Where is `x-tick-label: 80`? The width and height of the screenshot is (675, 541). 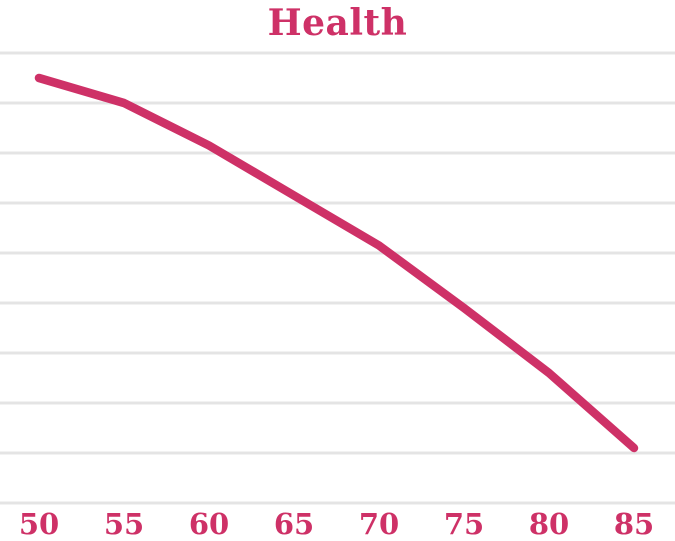
x-tick-label: 80 is located at coordinates (549, 524).